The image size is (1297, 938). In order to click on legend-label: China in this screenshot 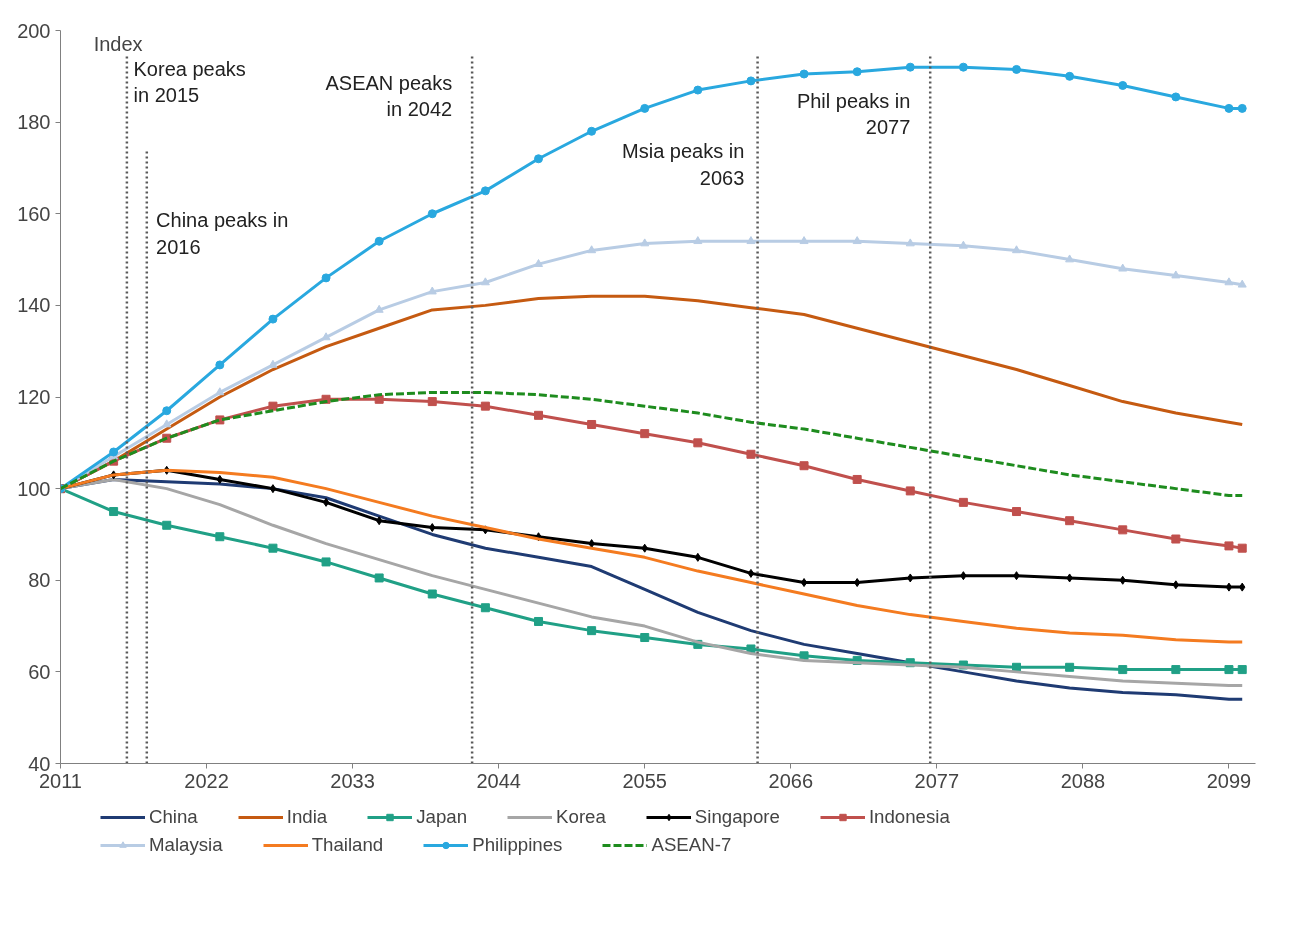, I will do `click(173, 817)`.